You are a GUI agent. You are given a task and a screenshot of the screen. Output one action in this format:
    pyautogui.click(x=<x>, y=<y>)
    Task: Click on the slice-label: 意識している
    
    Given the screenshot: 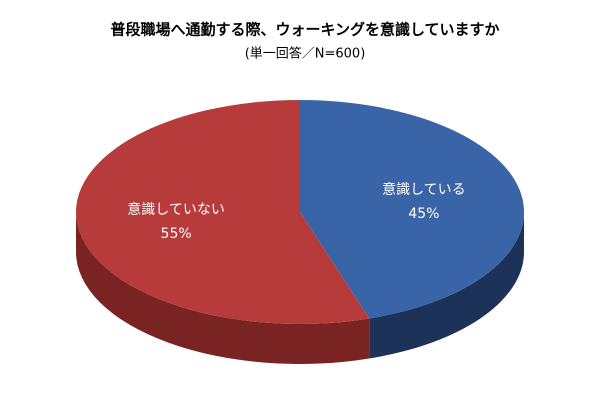 What is the action you would take?
    pyautogui.click(x=424, y=189)
    